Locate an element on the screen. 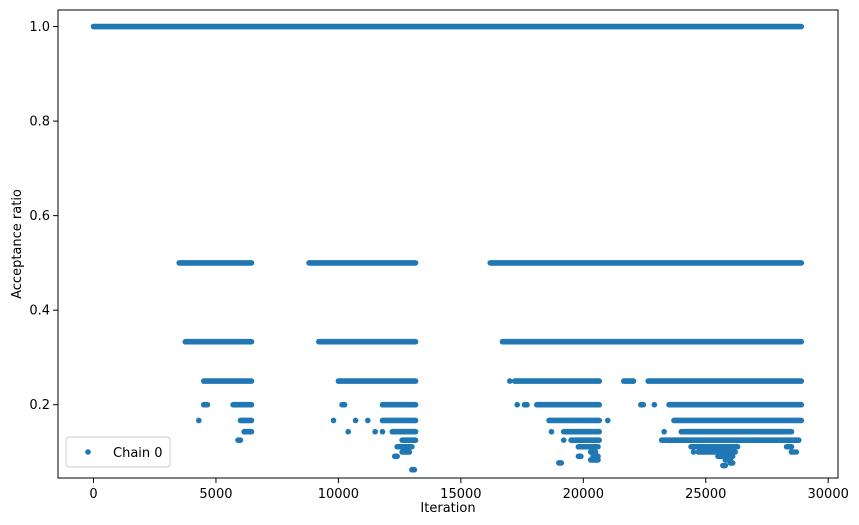  legend: Chain 0 is located at coordinates (118, 452).